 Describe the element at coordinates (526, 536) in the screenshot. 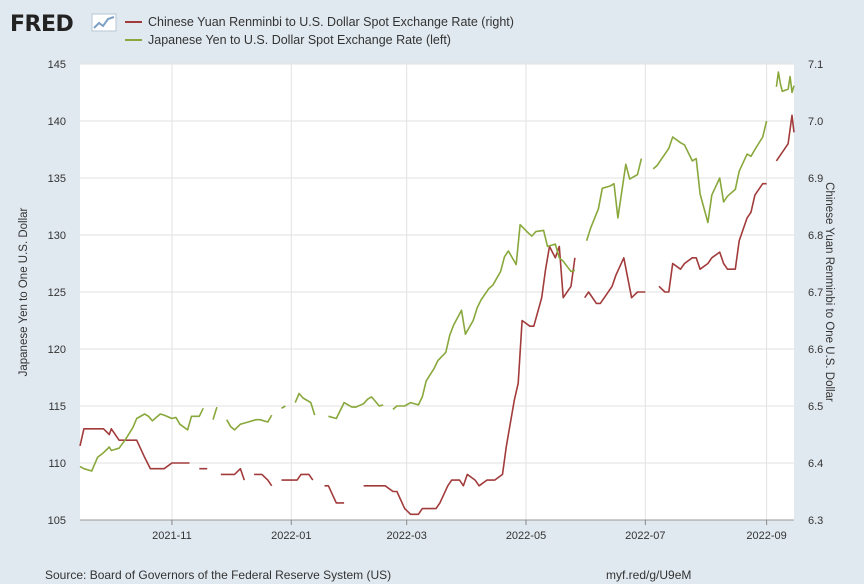

I see `x-tick-label: 2022-05` at that location.